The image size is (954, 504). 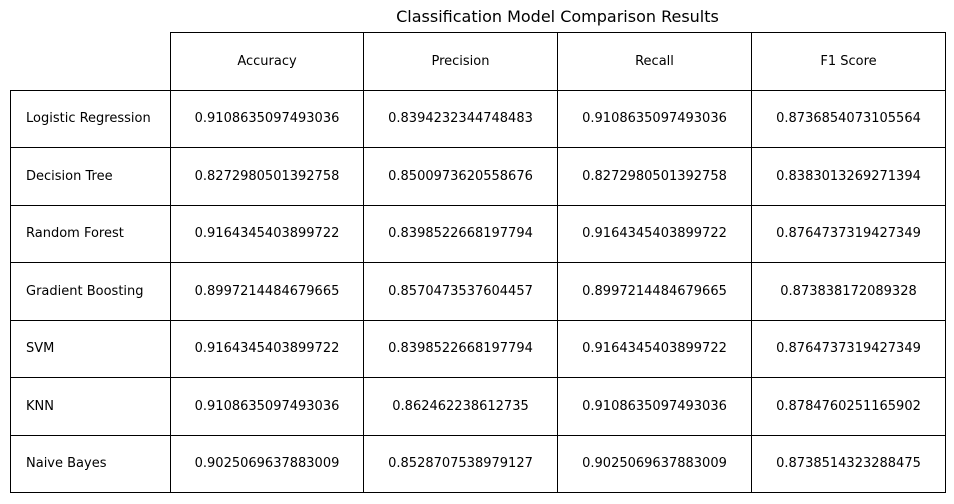 I want to click on column-header-precision: Precision, so click(x=460, y=61).